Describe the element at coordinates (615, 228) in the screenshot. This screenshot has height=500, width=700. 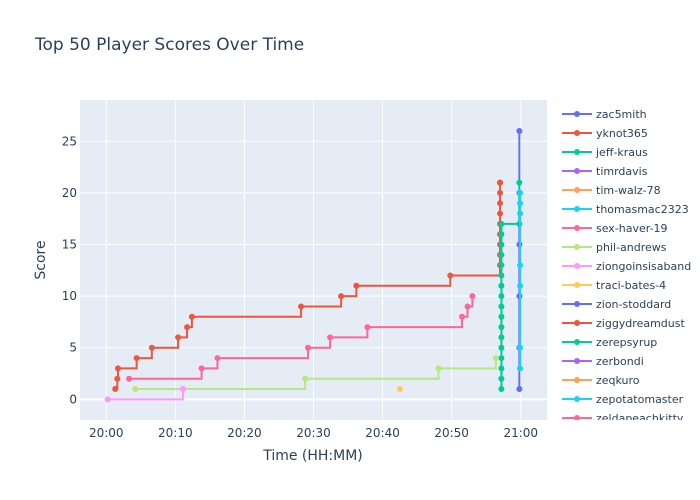
I see `legend-item-sex-haver-19: sex-haver-19` at that location.